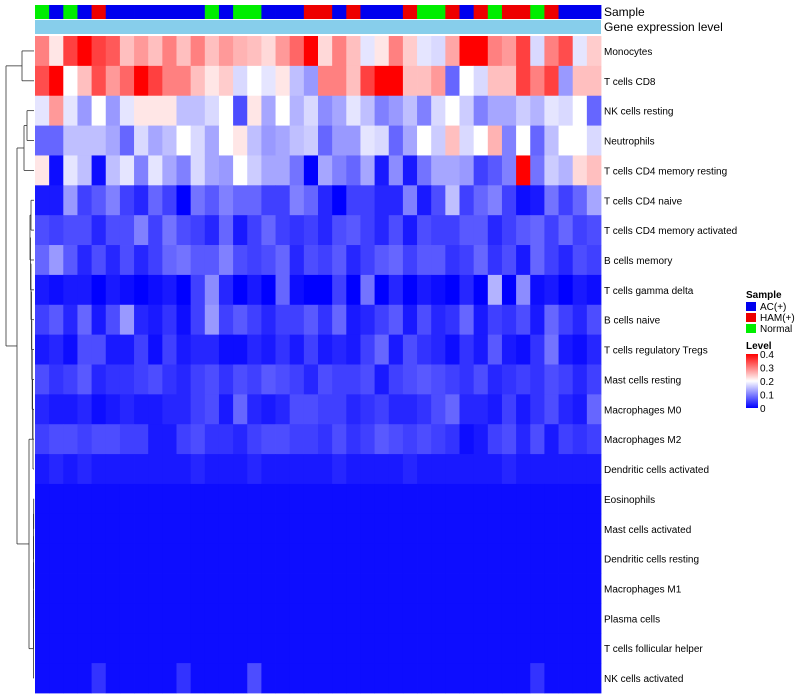 The height and width of the screenshot is (700, 800). Describe the element at coordinates (767, 369) in the screenshot. I see `level-tick-label: 0.3` at that location.